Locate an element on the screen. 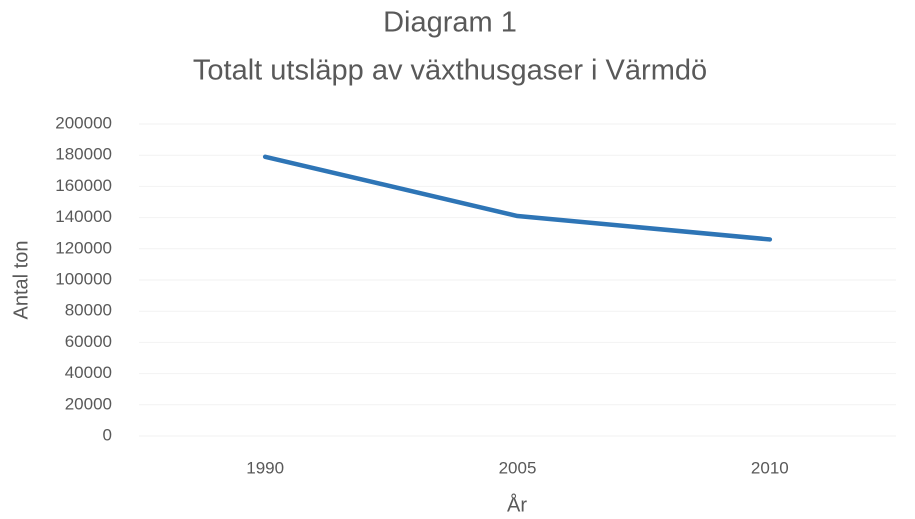 The width and height of the screenshot is (915, 519). data-line is located at coordinates (517, 198).